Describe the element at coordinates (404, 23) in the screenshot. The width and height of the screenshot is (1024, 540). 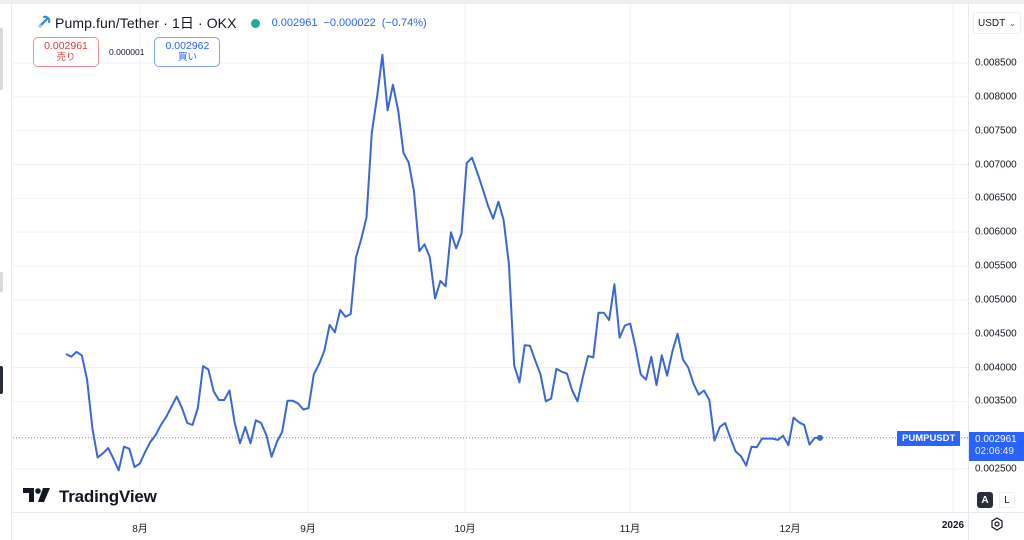
I see `price-change-percent: (−0.74%)` at that location.